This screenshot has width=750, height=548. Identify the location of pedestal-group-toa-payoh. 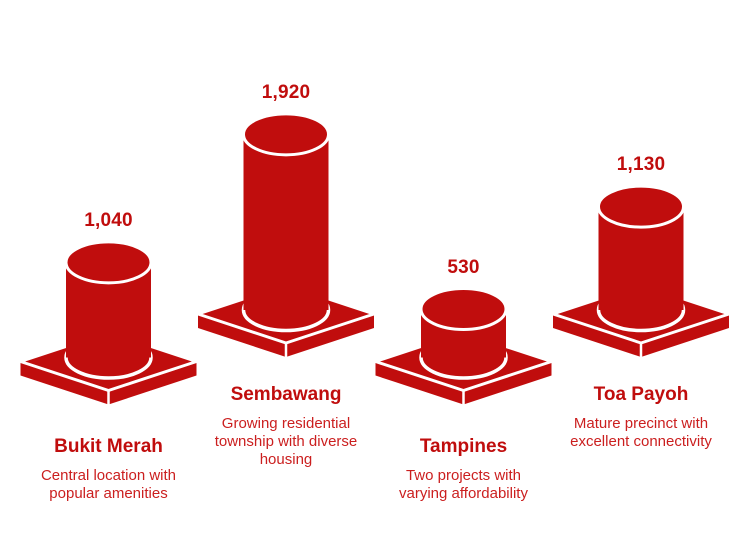
(641, 271).